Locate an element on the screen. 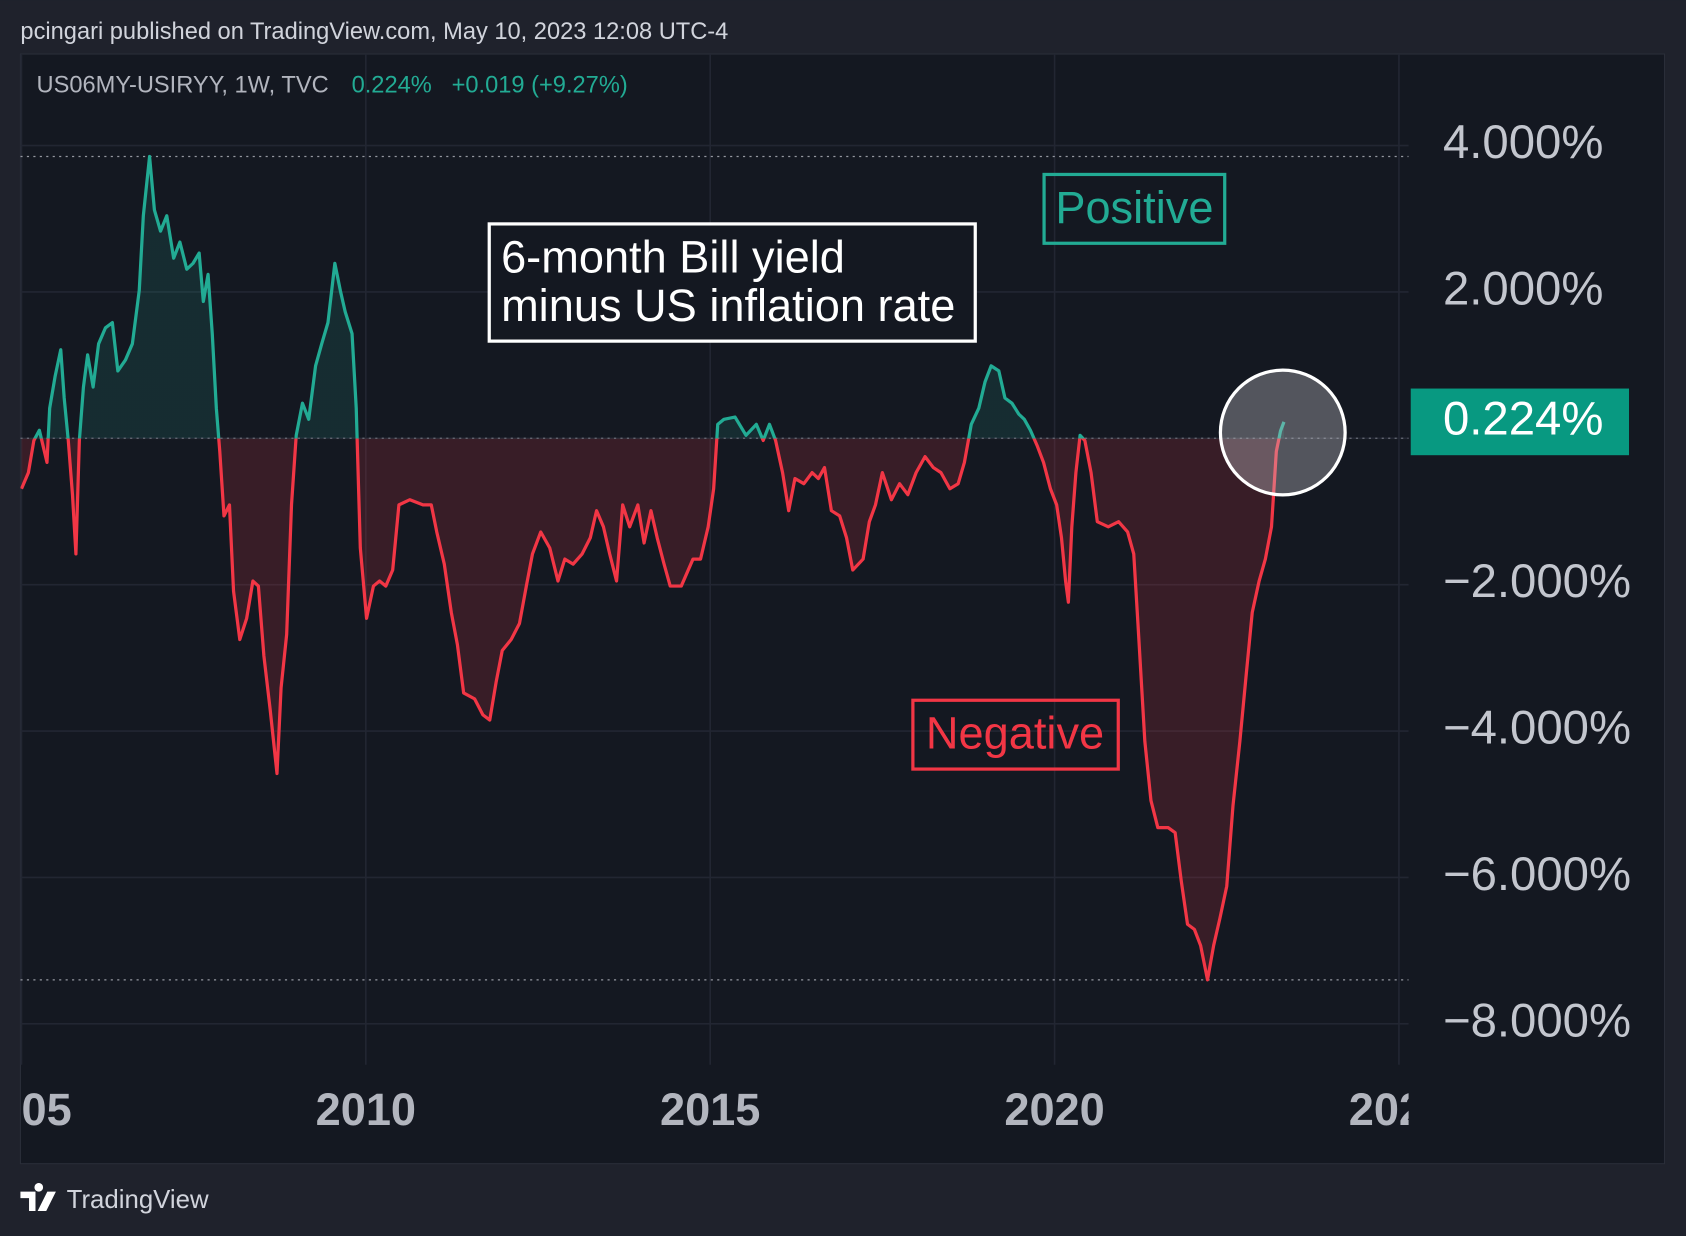 Image resolution: width=1686 pixels, height=1236 pixels. legend-symbol: US06MY-USIRYY, 1W, TVC is located at coordinates (183, 86).